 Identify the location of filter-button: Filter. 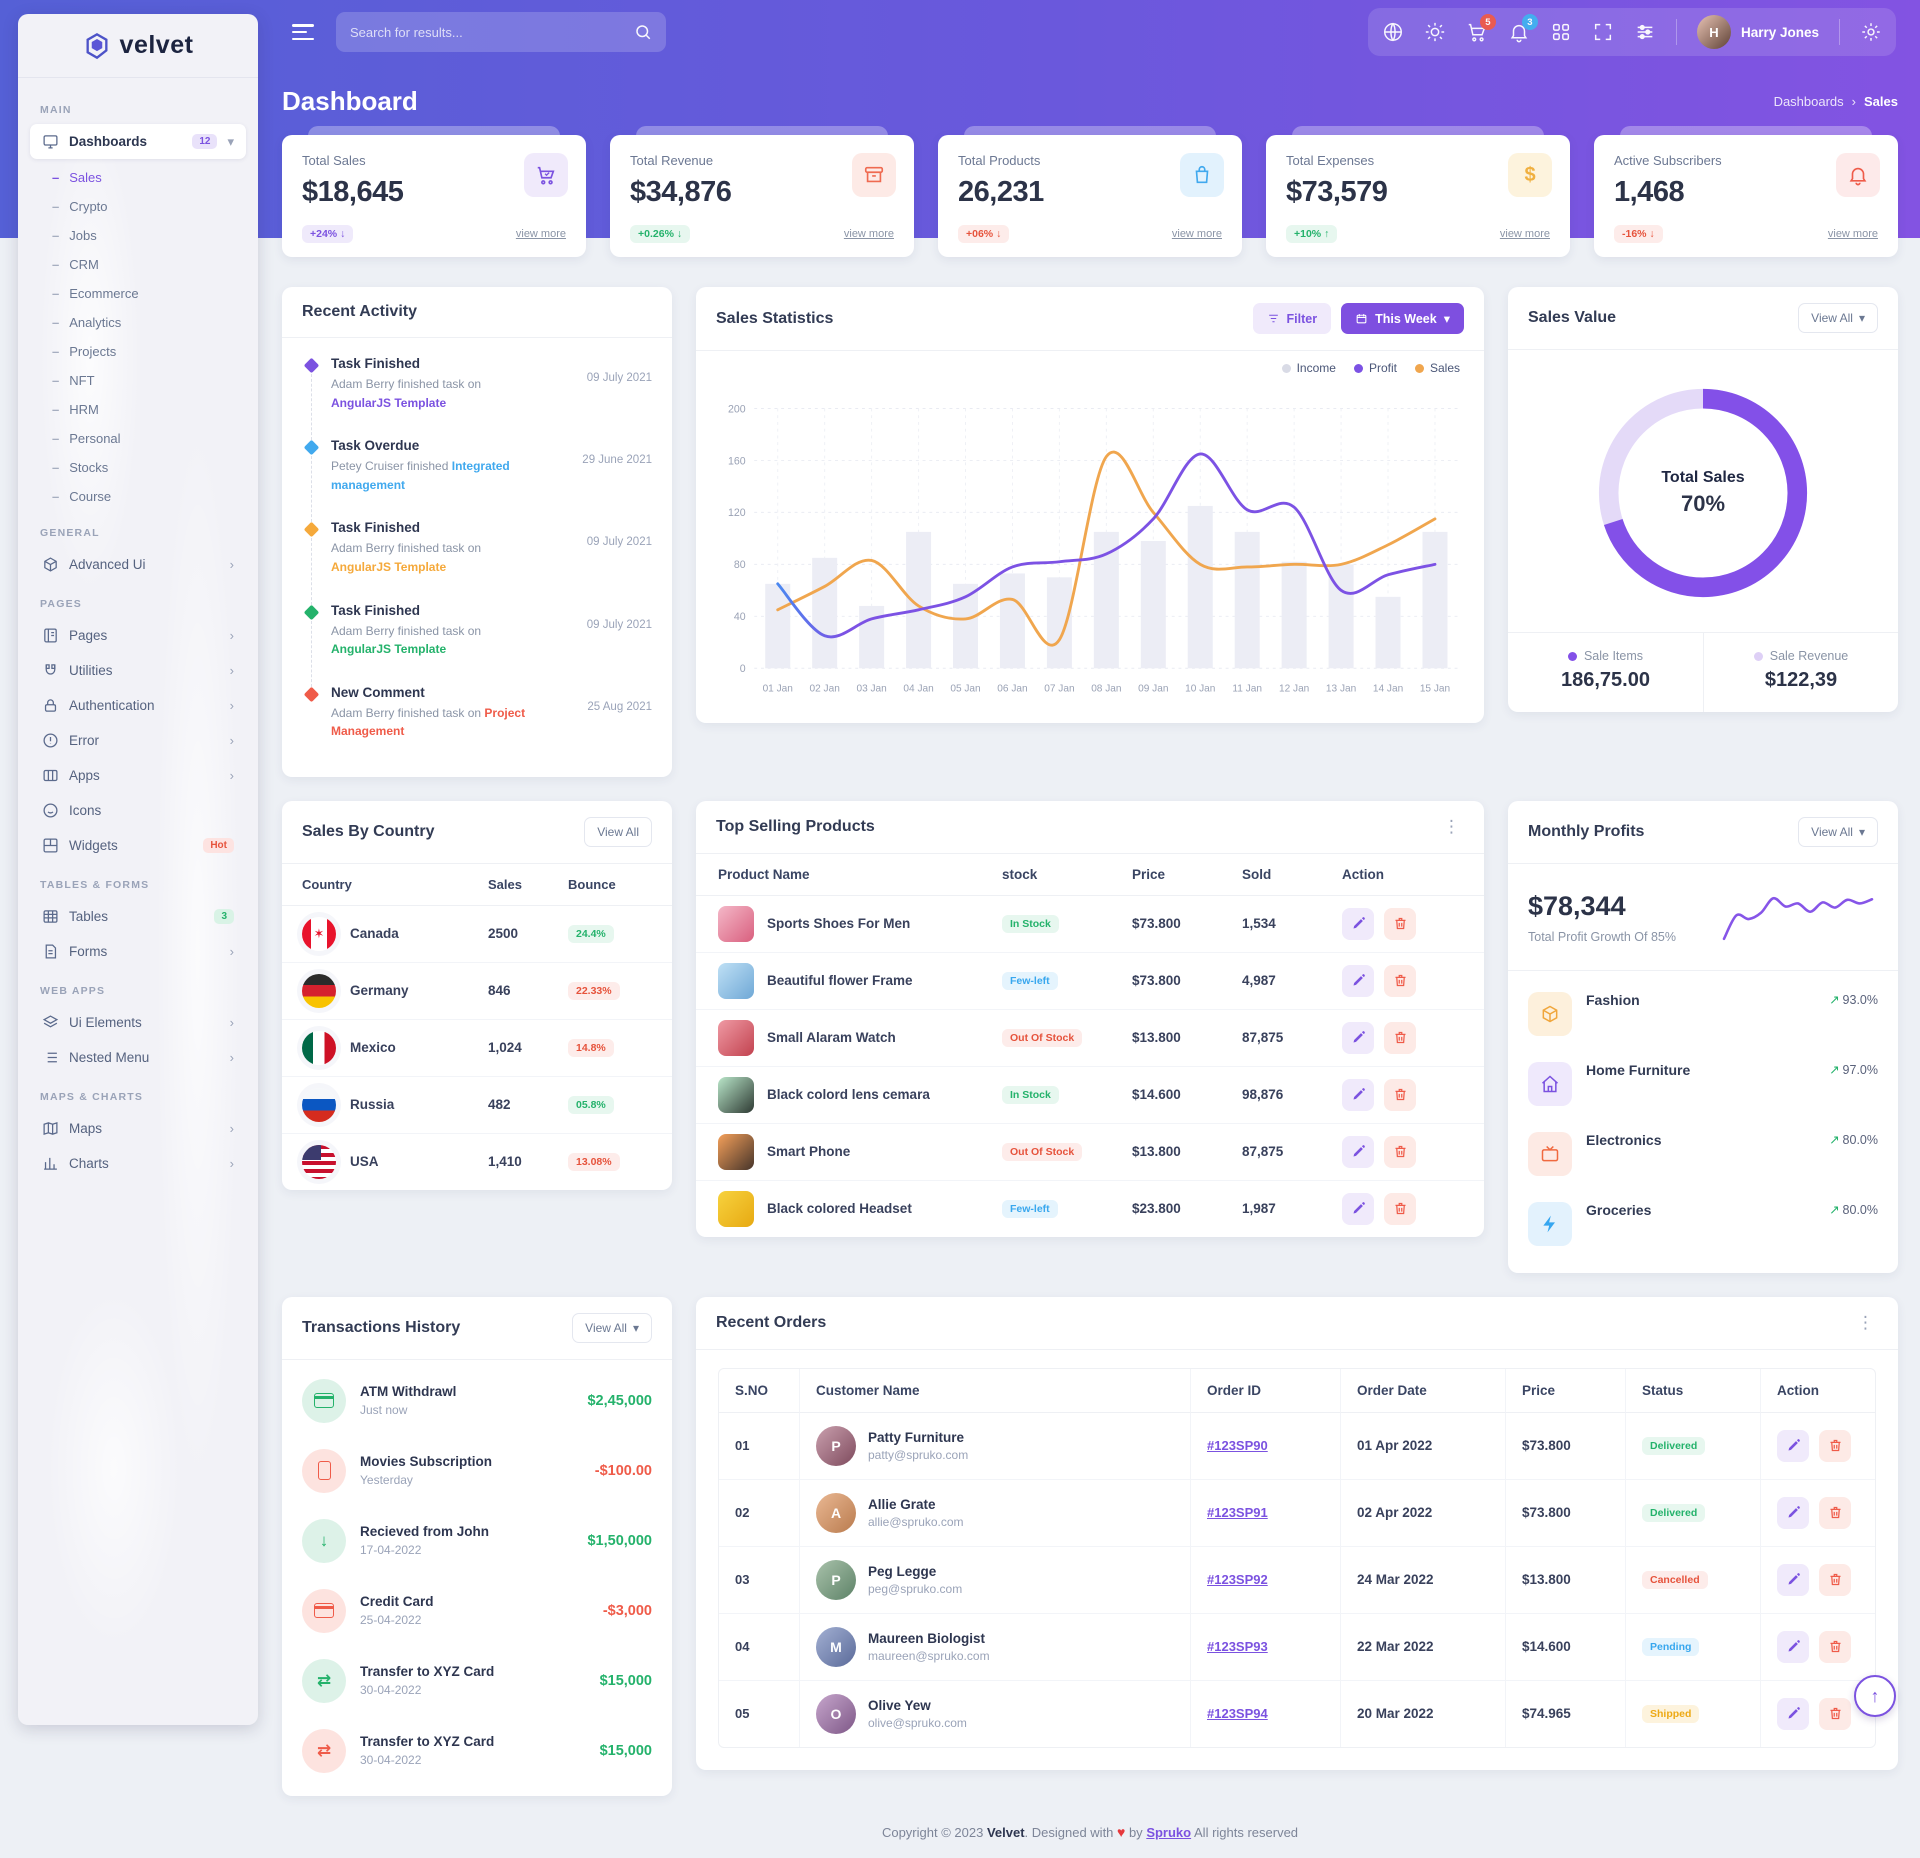
(1292, 318).